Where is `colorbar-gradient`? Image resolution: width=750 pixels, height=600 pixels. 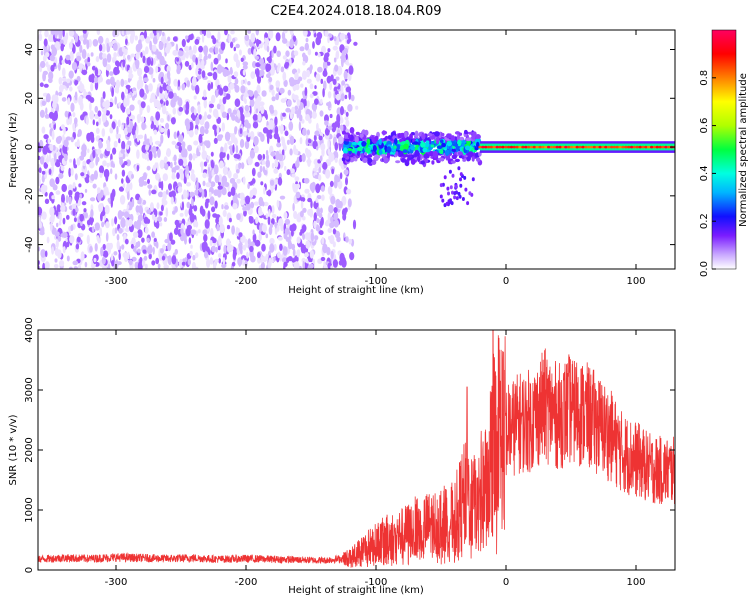 colorbar-gradient is located at coordinates (724, 149).